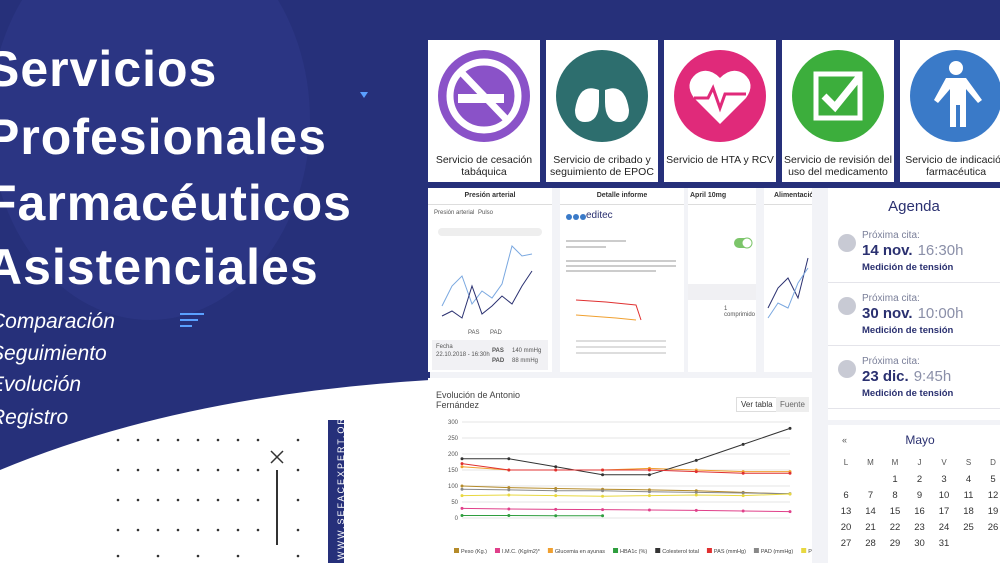 The width and height of the screenshot is (1000, 563). What do you see at coordinates (895, 511) in the screenshot?
I see `day: 15` at bounding box center [895, 511].